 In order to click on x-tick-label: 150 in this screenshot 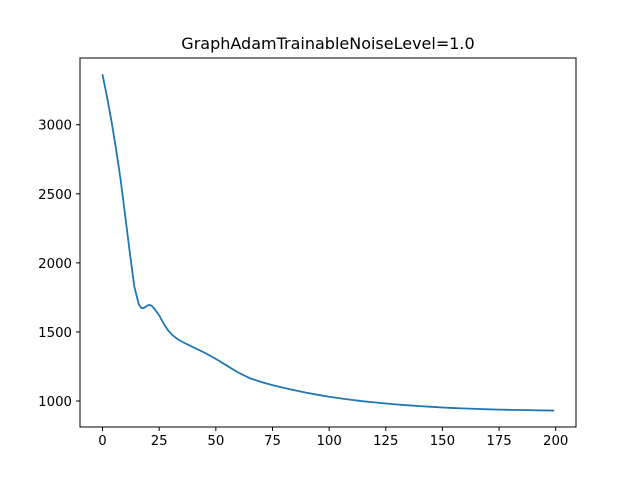, I will do `click(442, 441)`.